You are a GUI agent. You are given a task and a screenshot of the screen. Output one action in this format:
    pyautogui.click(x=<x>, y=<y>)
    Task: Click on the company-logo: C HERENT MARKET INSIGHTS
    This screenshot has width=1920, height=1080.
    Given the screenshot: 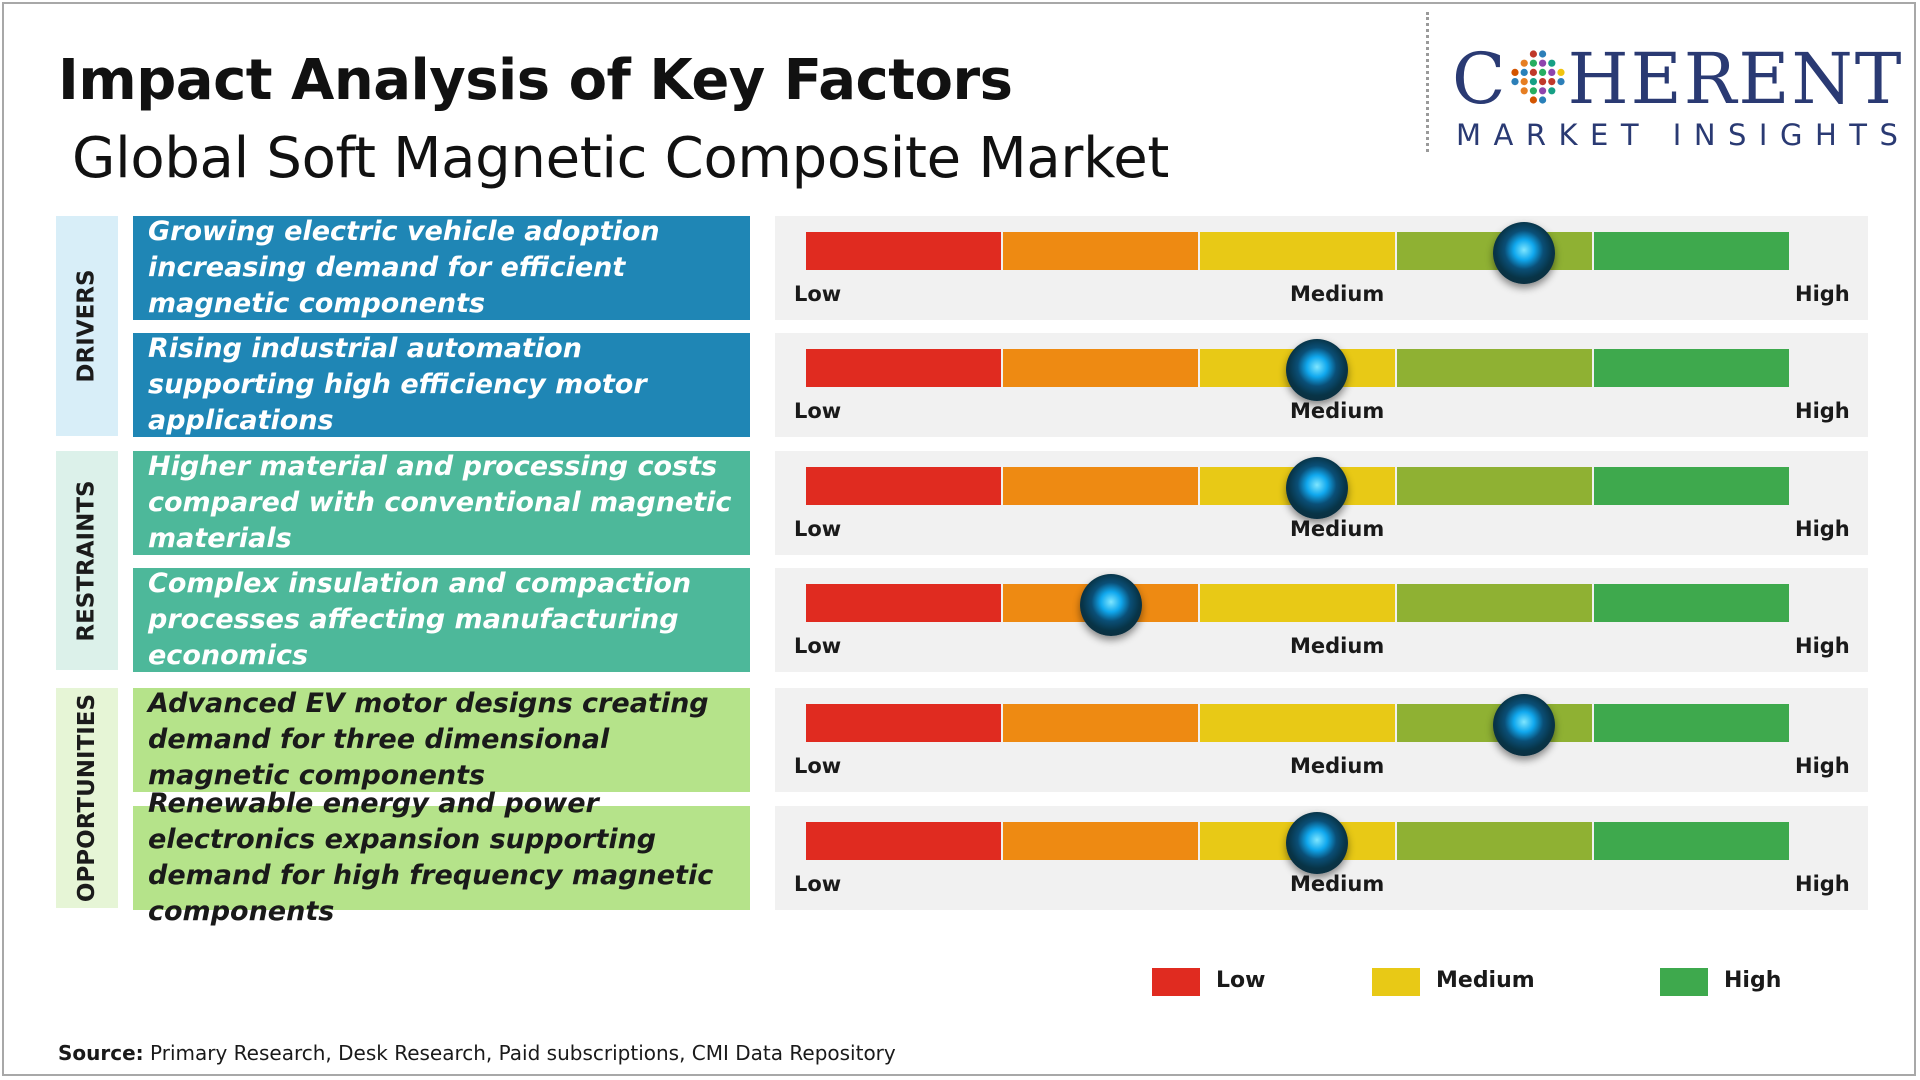 What is the action you would take?
    pyautogui.click(x=1676, y=99)
    